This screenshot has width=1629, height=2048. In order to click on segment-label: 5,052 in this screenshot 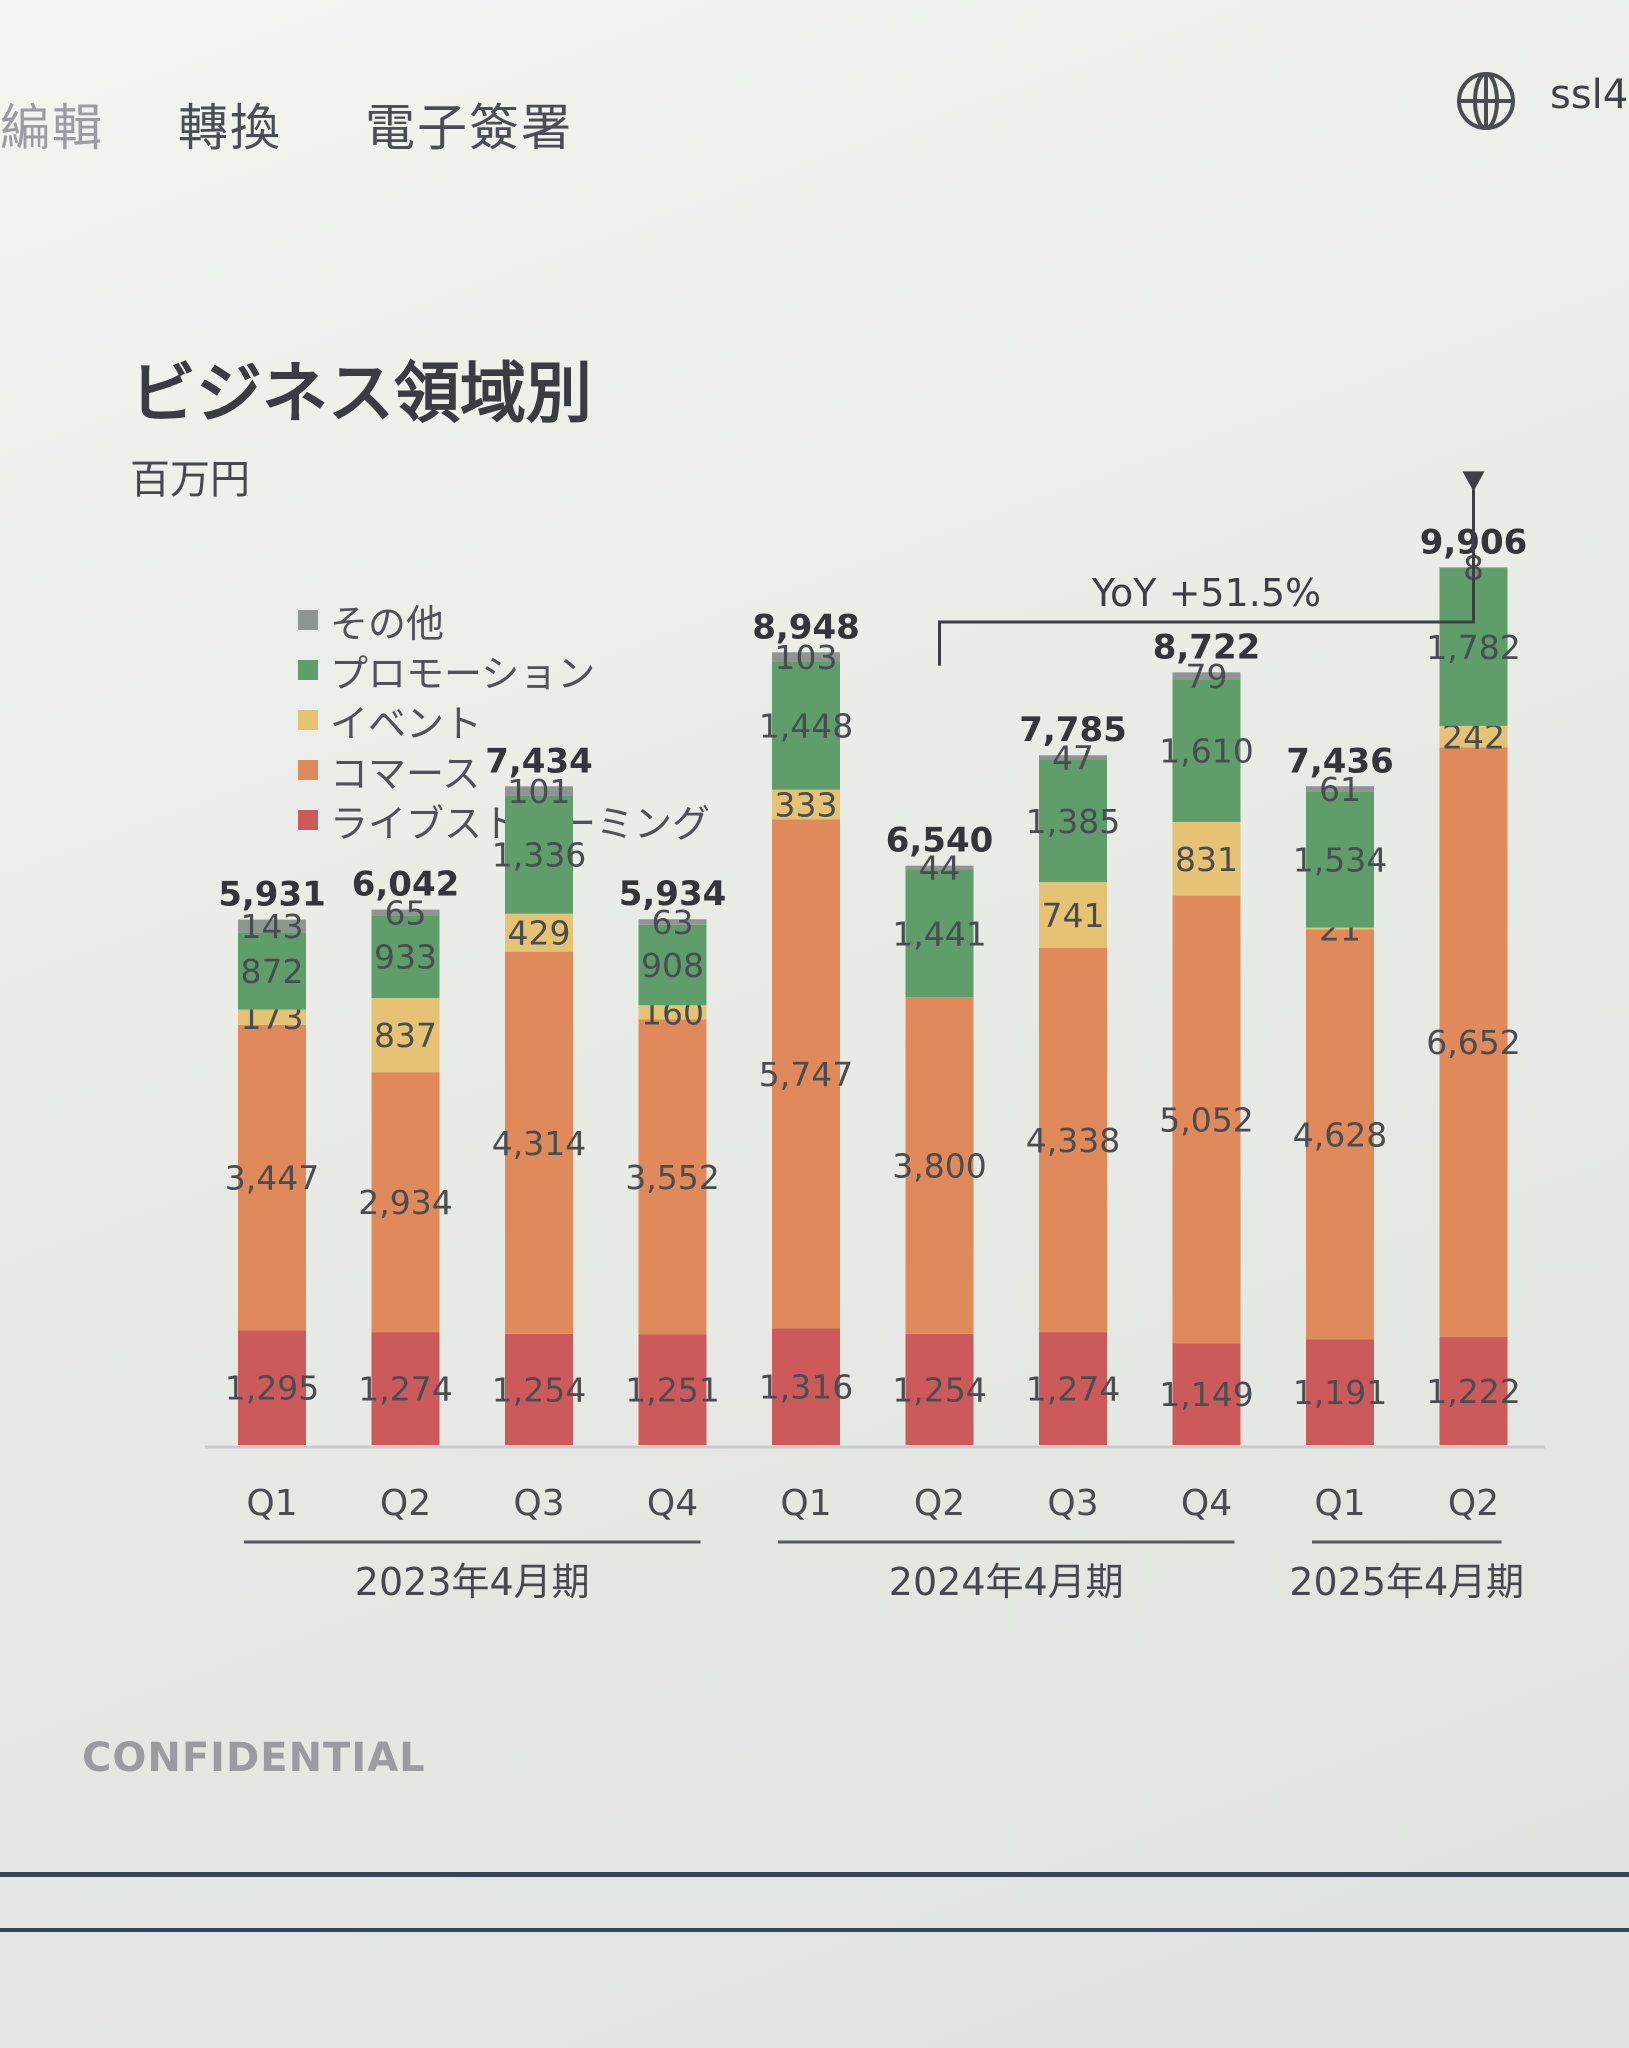, I will do `click(1206, 1119)`.